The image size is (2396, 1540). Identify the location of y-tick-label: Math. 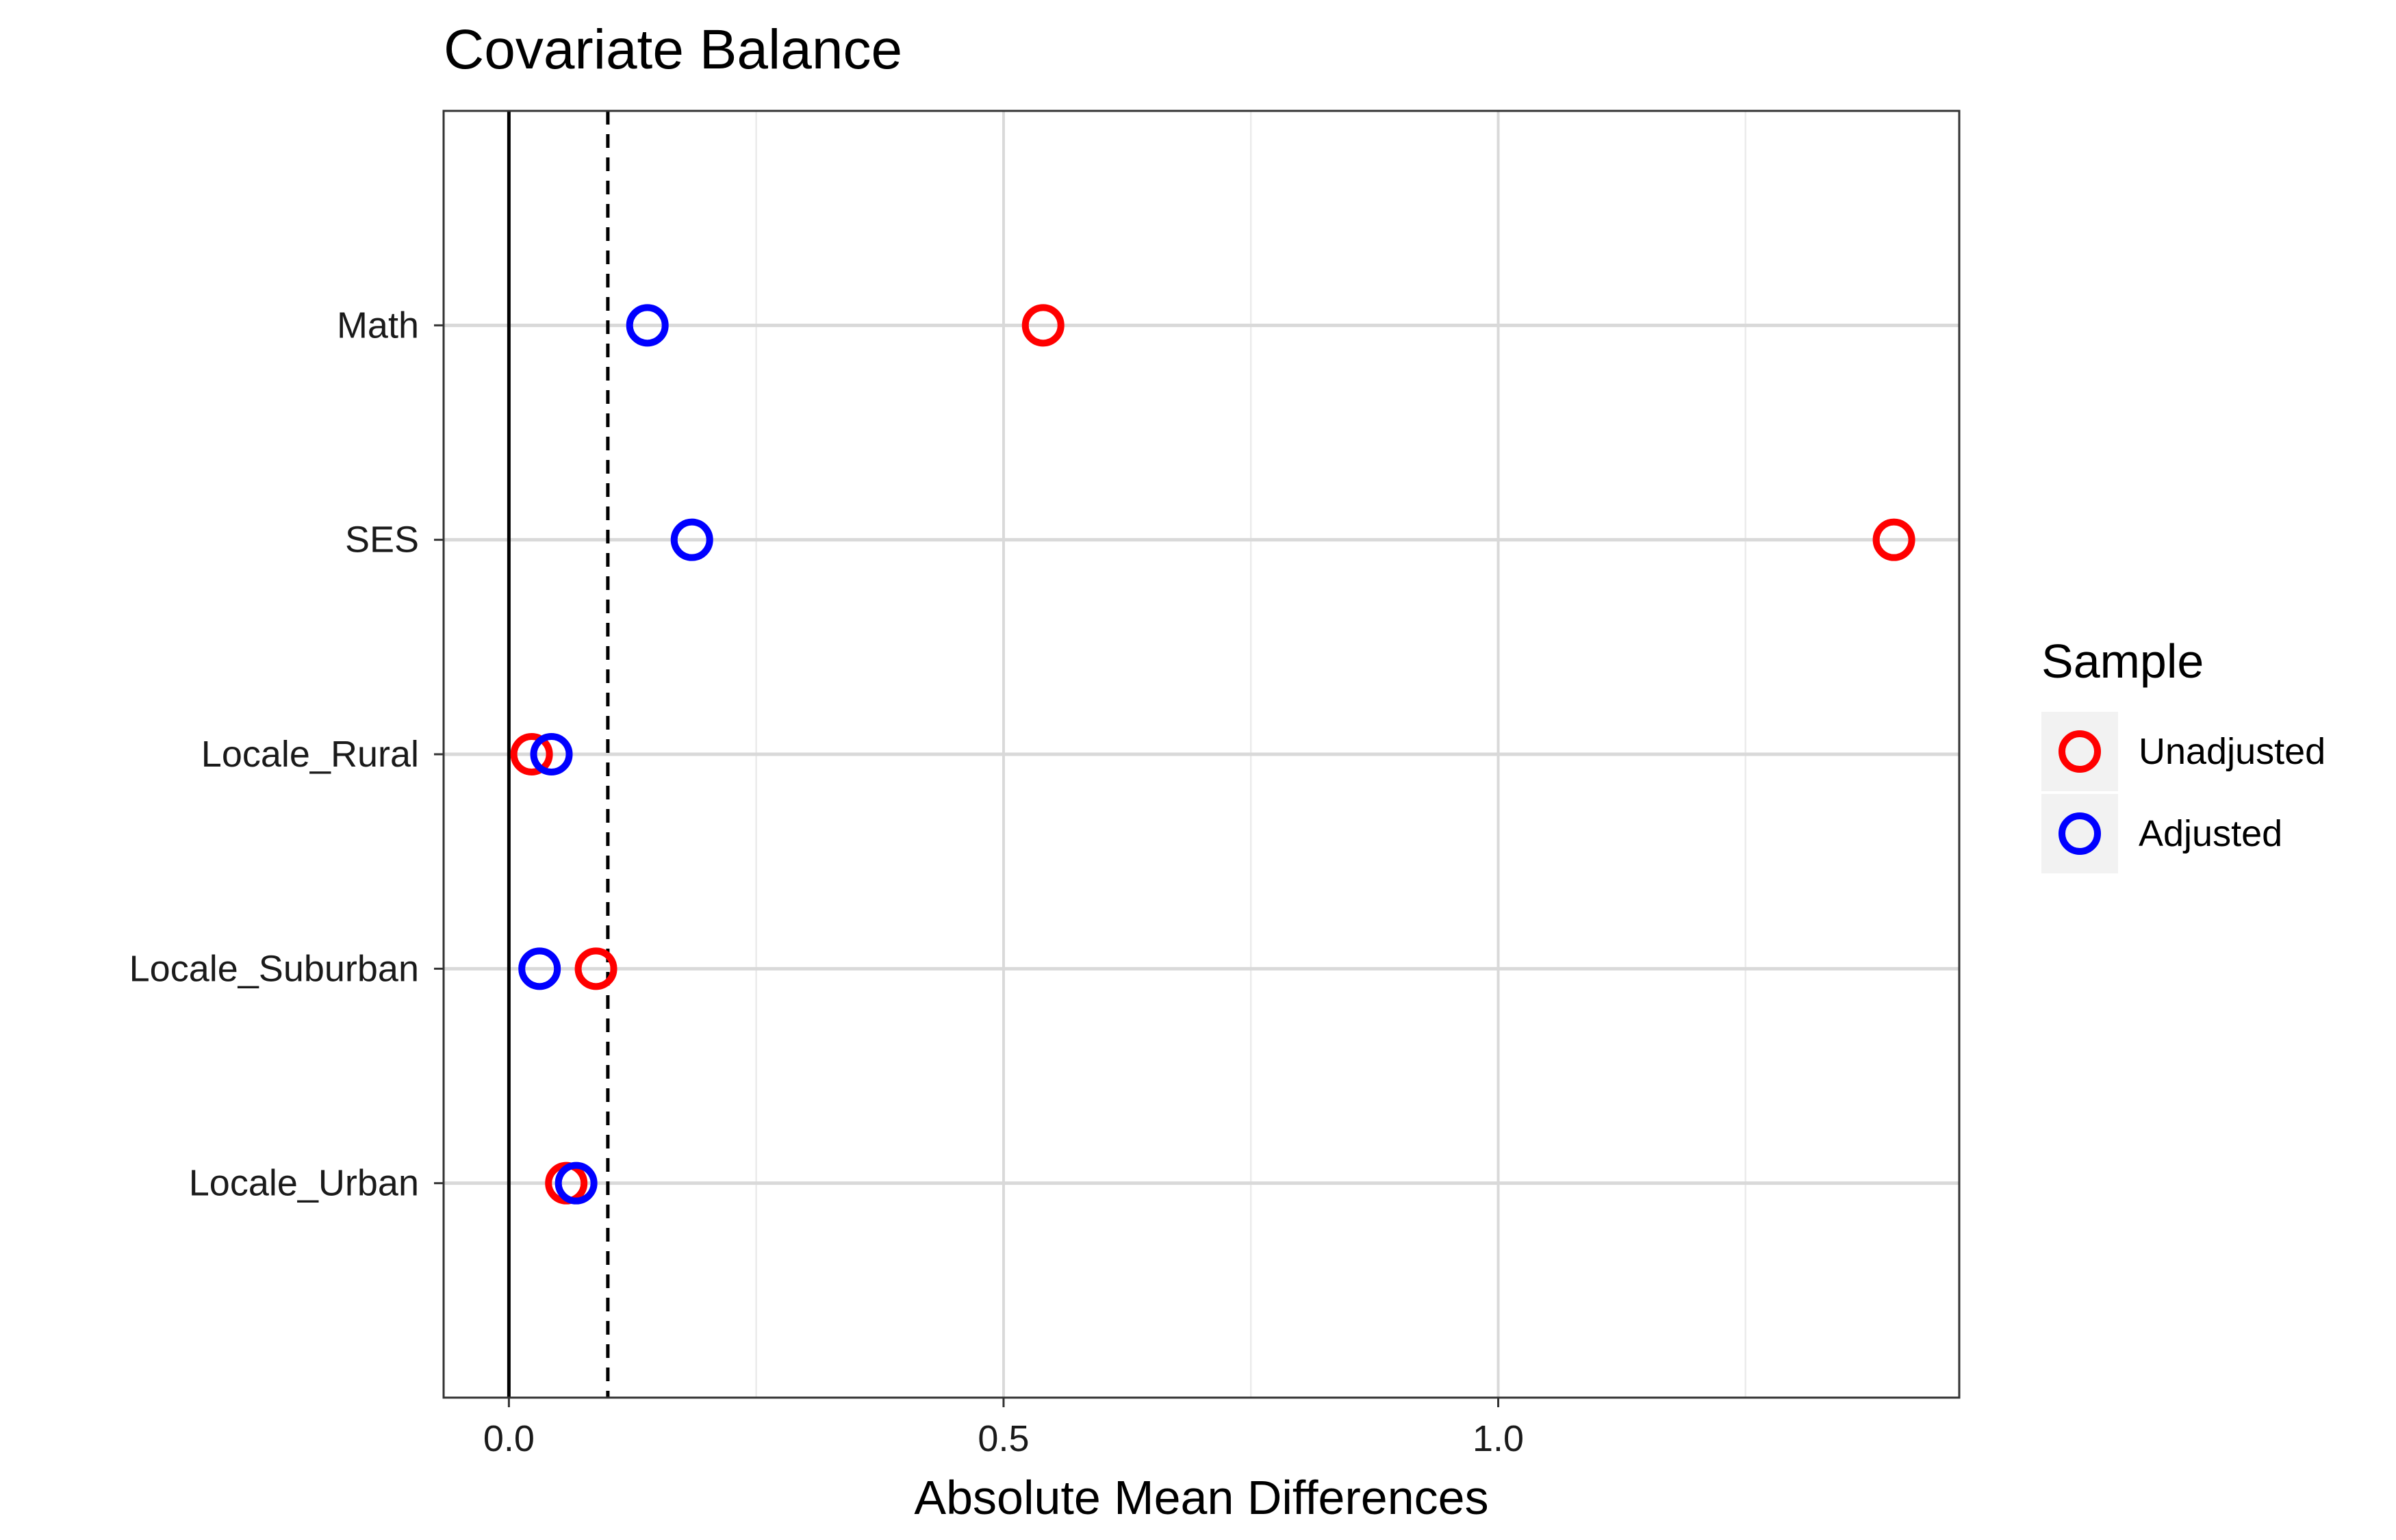
(378, 325).